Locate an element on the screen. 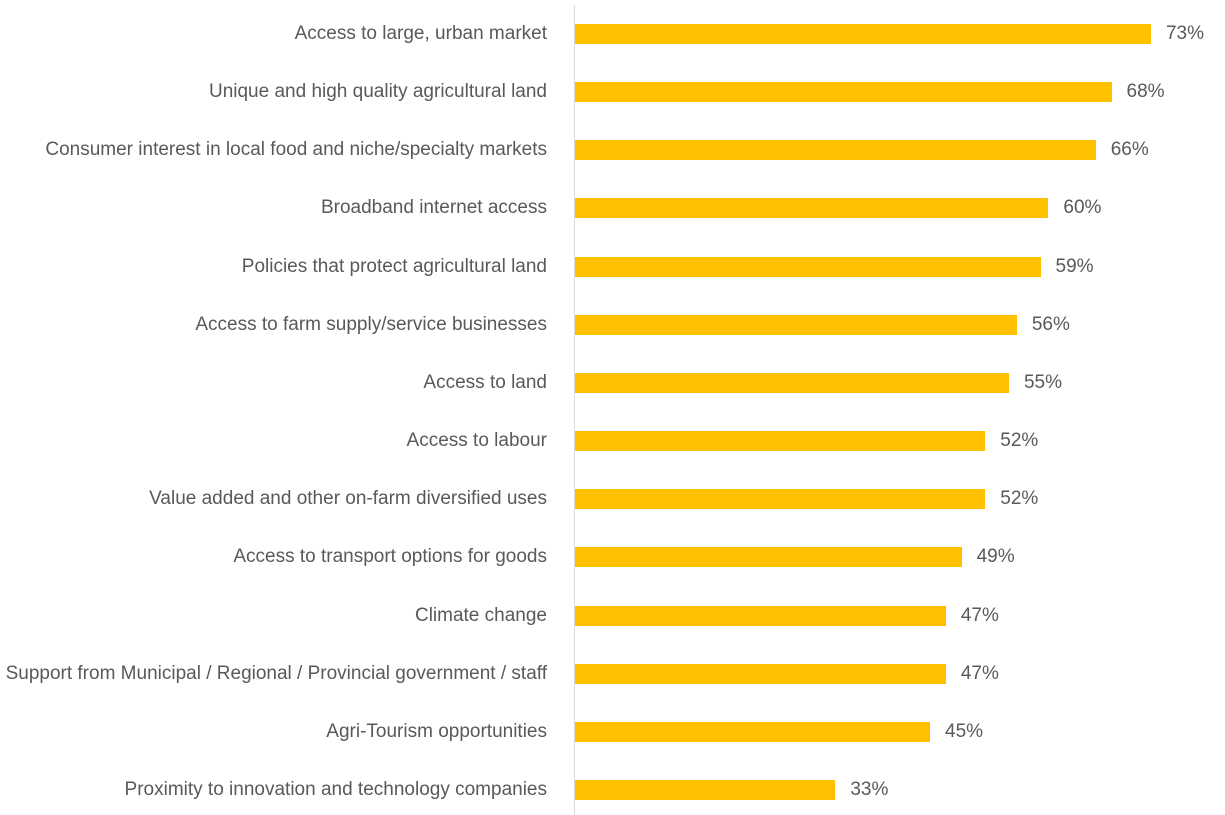  category-label: Broadband internet access is located at coordinates (433, 208).